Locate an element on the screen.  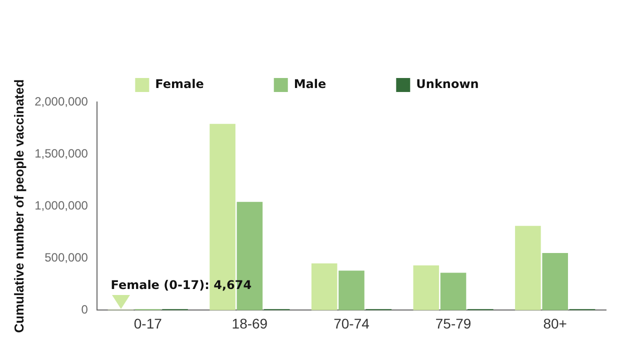
x-tick-label: 75-79 is located at coordinates (453, 323).